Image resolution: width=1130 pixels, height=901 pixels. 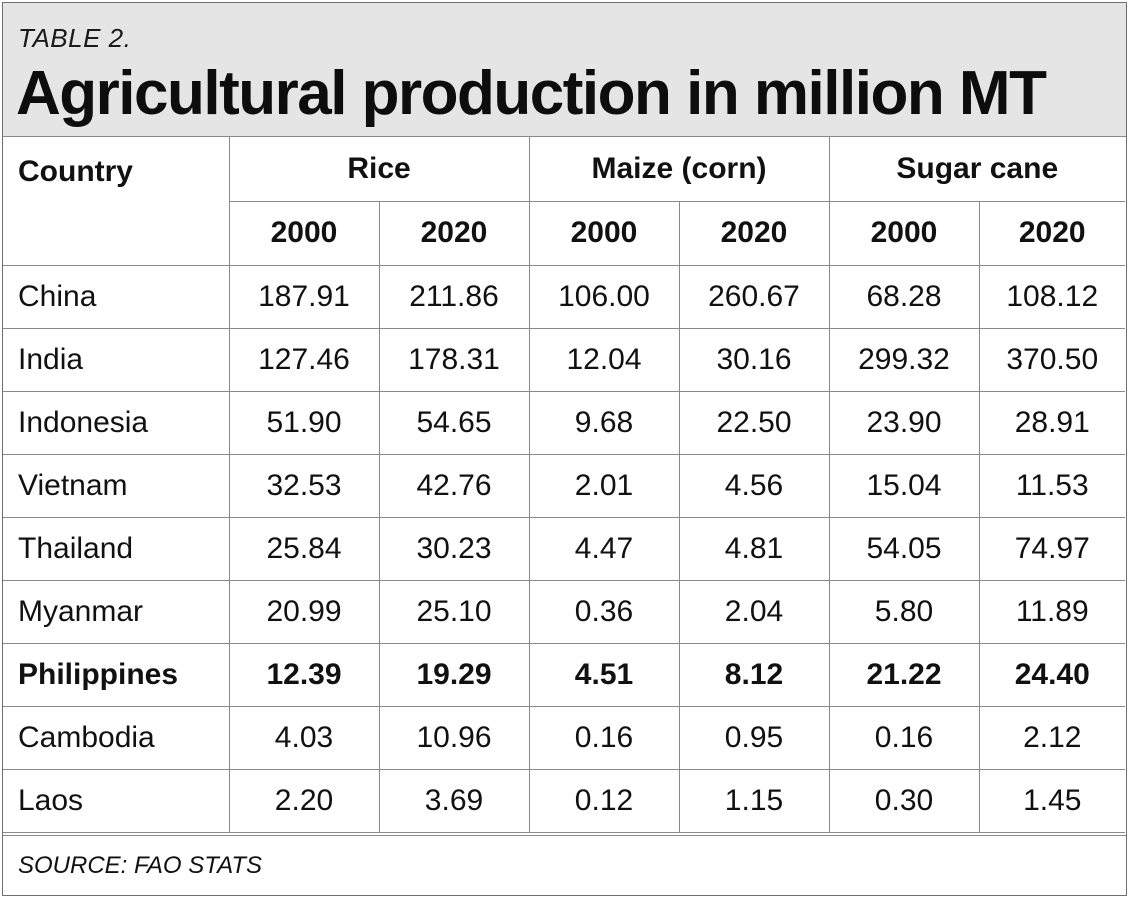 What do you see at coordinates (1052, 800) in the screenshot?
I see `value-cell: 1.45` at bounding box center [1052, 800].